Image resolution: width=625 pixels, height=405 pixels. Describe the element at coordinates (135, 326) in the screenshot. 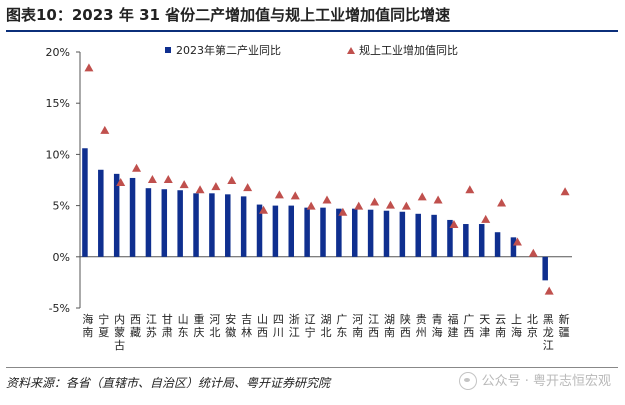

I see `category-label: 西藏` at that location.